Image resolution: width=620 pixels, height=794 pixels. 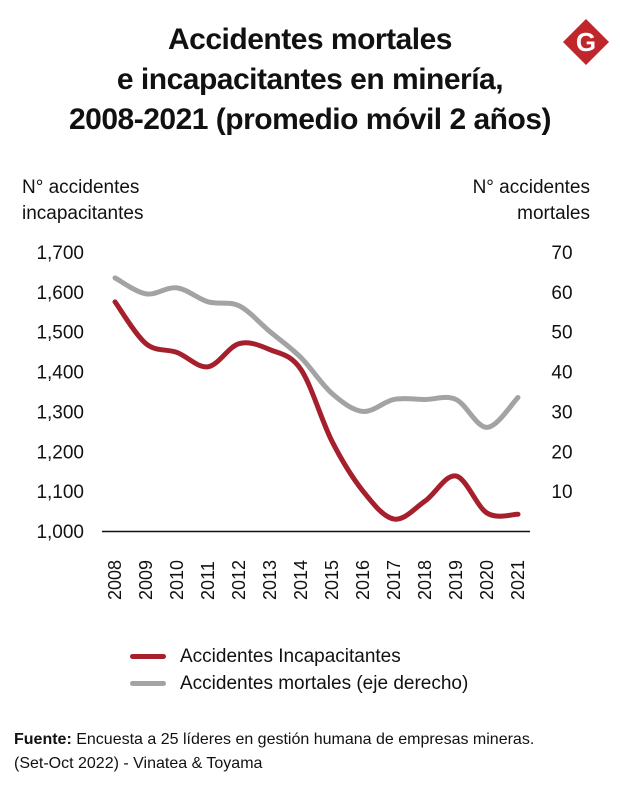 I want to click on title-line-3: 2008-2021 (promedio móvil 2 años), so click(x=310, y=119).